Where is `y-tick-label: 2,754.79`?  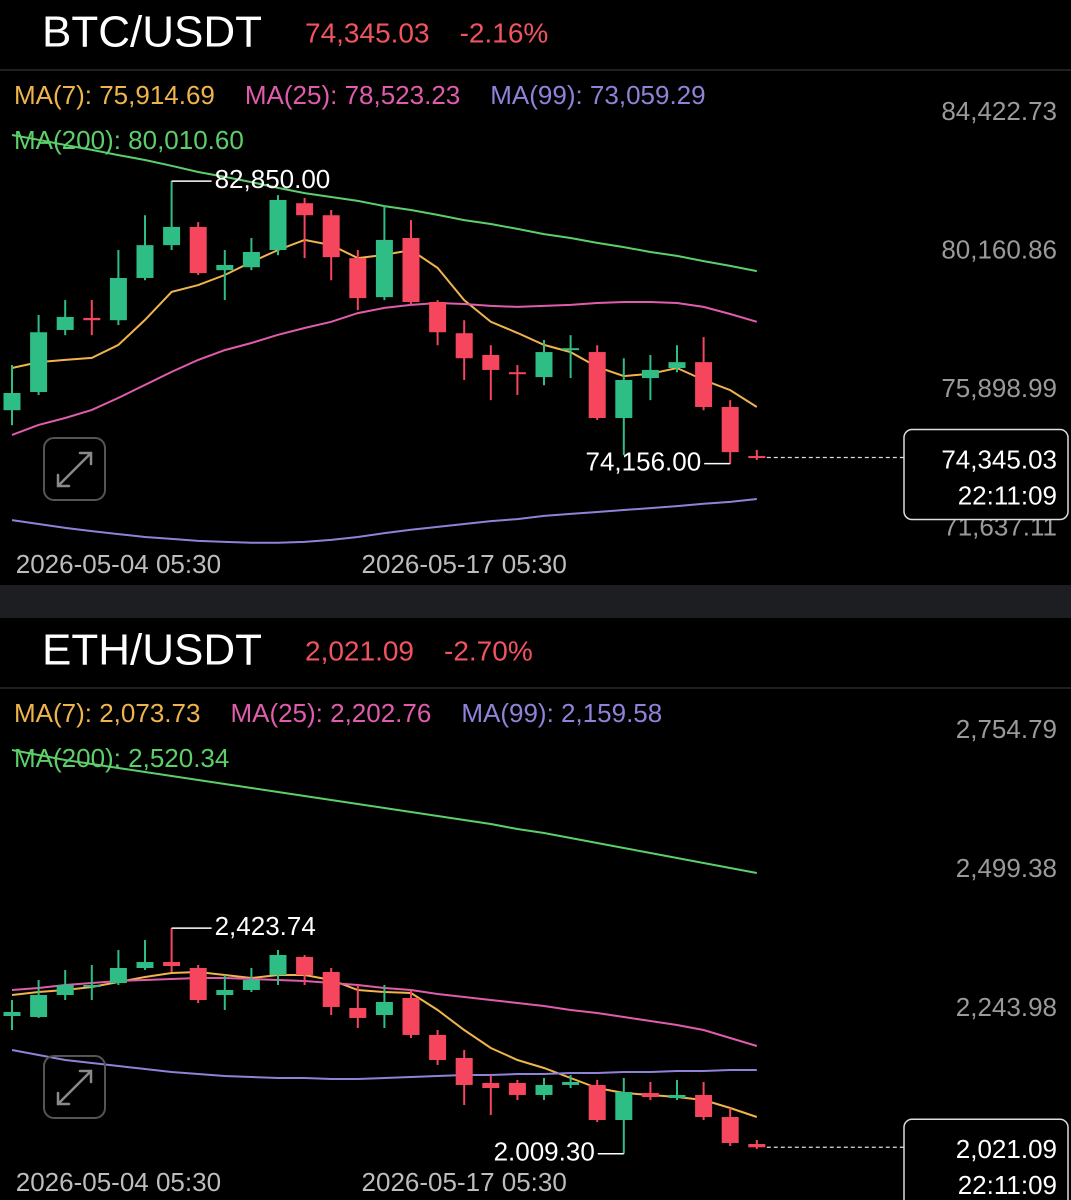 y-tick-label: 2,754.79 is located at coordinates (1006, 729).